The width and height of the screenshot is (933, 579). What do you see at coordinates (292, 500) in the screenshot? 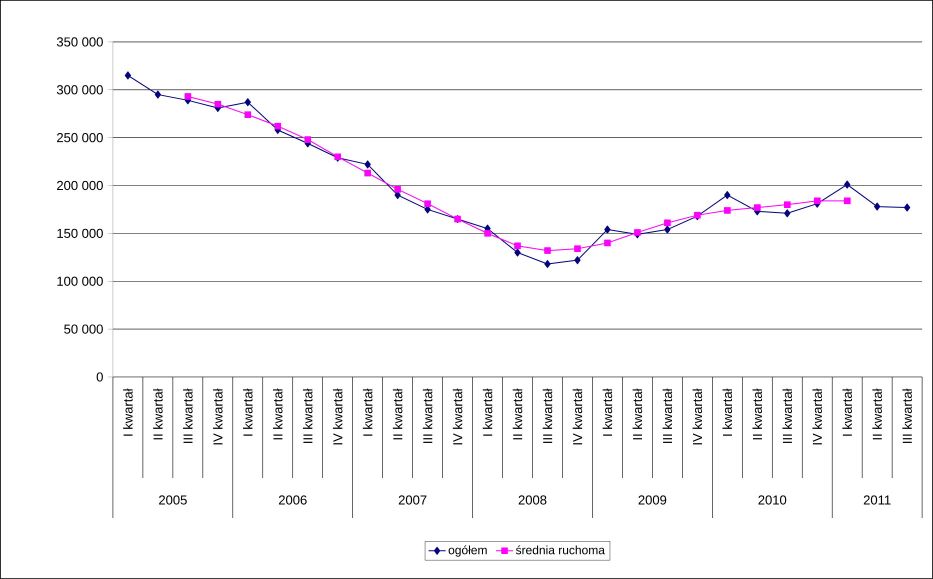
I see `text: 2006` at bounding box center [292, 500].